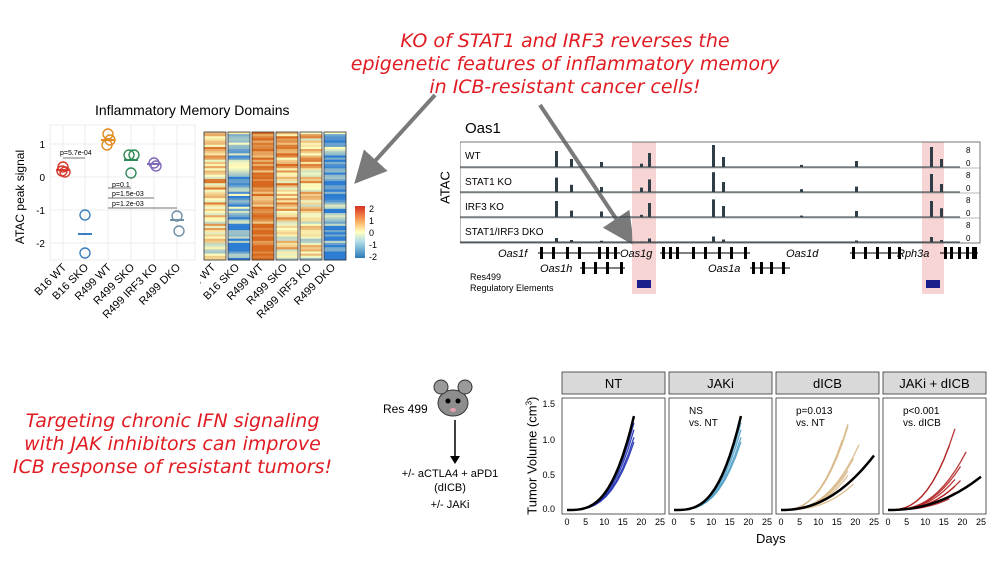 This screenshot has width=1000, height=577. I want to click on gene-oas1d: Oas1d, so click(802, 254).